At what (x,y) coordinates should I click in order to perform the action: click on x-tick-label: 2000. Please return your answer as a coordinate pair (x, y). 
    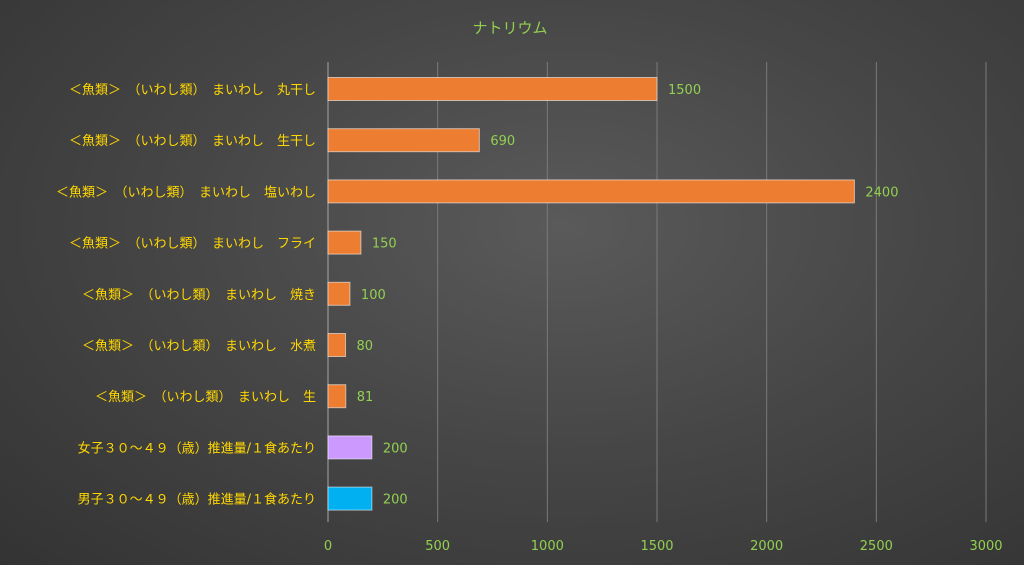
    Looking at the image, I should click on (766, 546).